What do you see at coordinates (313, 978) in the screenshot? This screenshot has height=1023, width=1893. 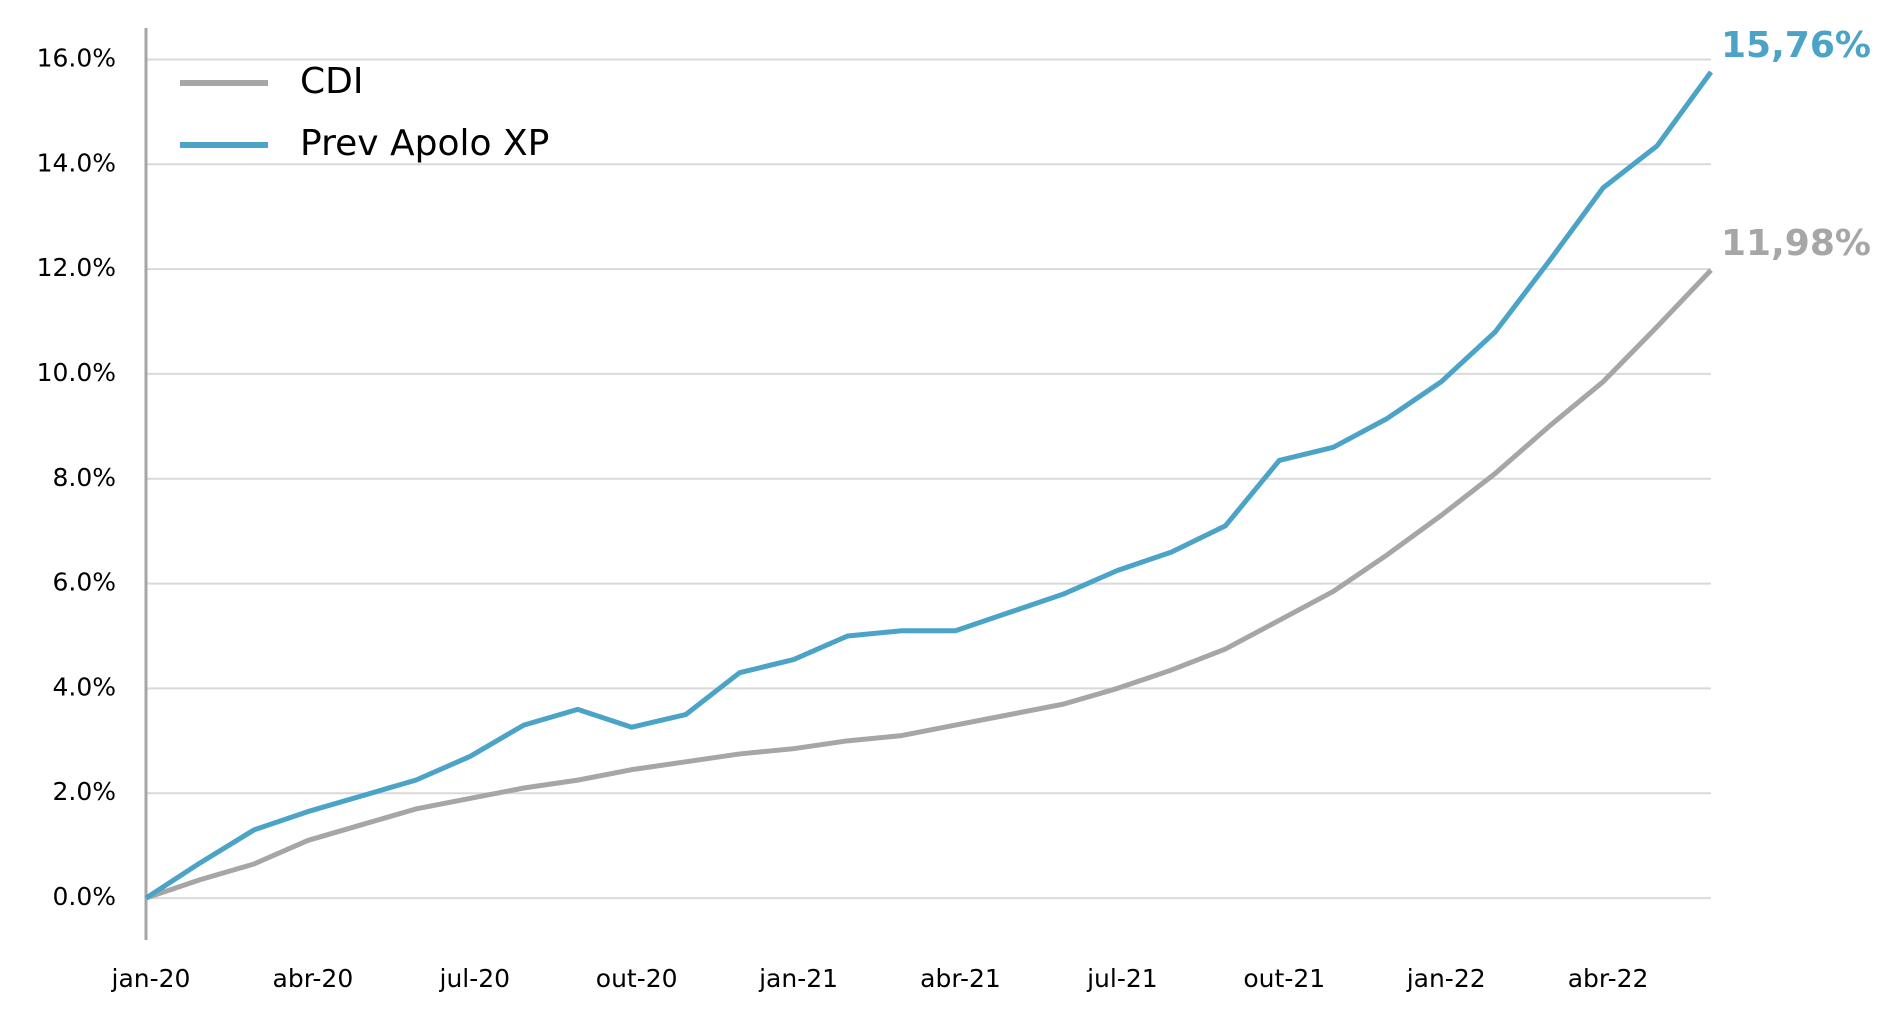 I see `x-tick-label: abr-20` at bounding box center [313, 978].